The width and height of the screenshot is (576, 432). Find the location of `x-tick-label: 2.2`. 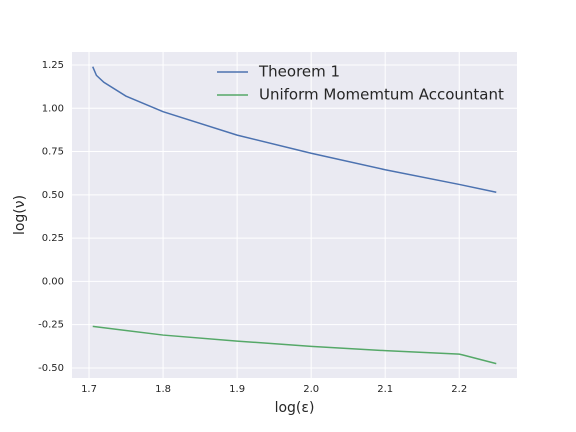

x-tick-label: 2.2 is located at coordinates (459, 389).